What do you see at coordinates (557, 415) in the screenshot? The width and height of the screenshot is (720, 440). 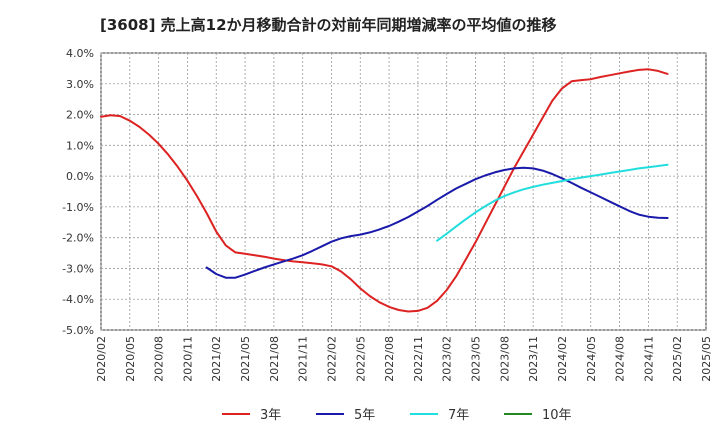 I see `legend-label: 10年` at bounding box center [557, 415].